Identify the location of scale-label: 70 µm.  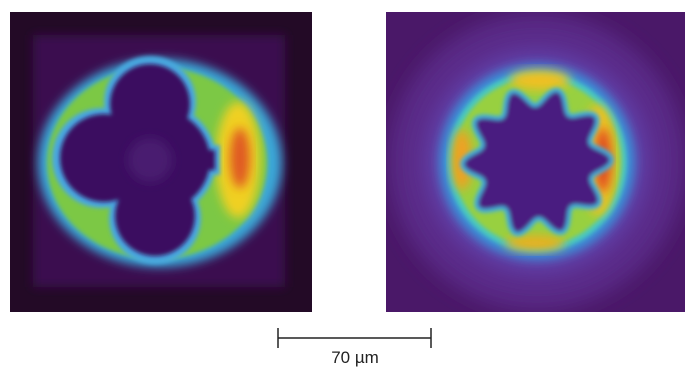
(355, 357).